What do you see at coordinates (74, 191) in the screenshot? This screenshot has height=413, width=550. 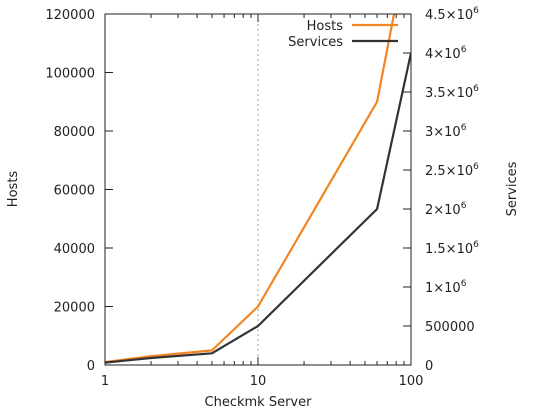 I see `y-left-tick-label: 60000` at bounding box center [74, 191].